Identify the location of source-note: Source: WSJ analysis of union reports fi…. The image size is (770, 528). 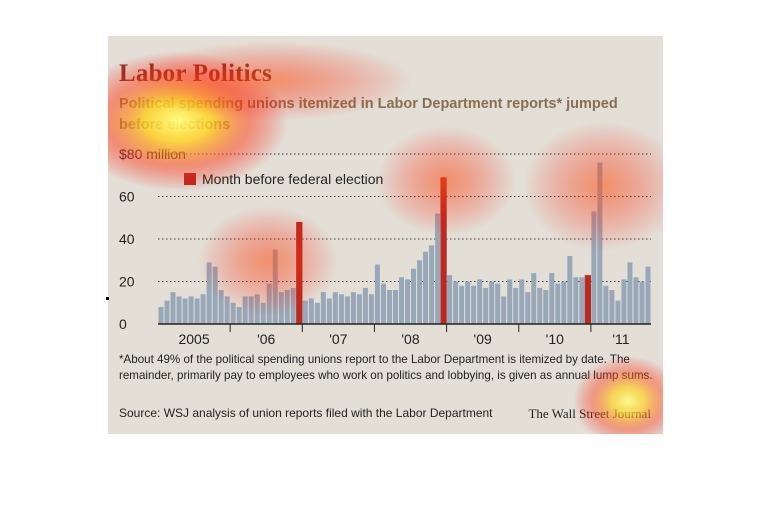
(306, 413).